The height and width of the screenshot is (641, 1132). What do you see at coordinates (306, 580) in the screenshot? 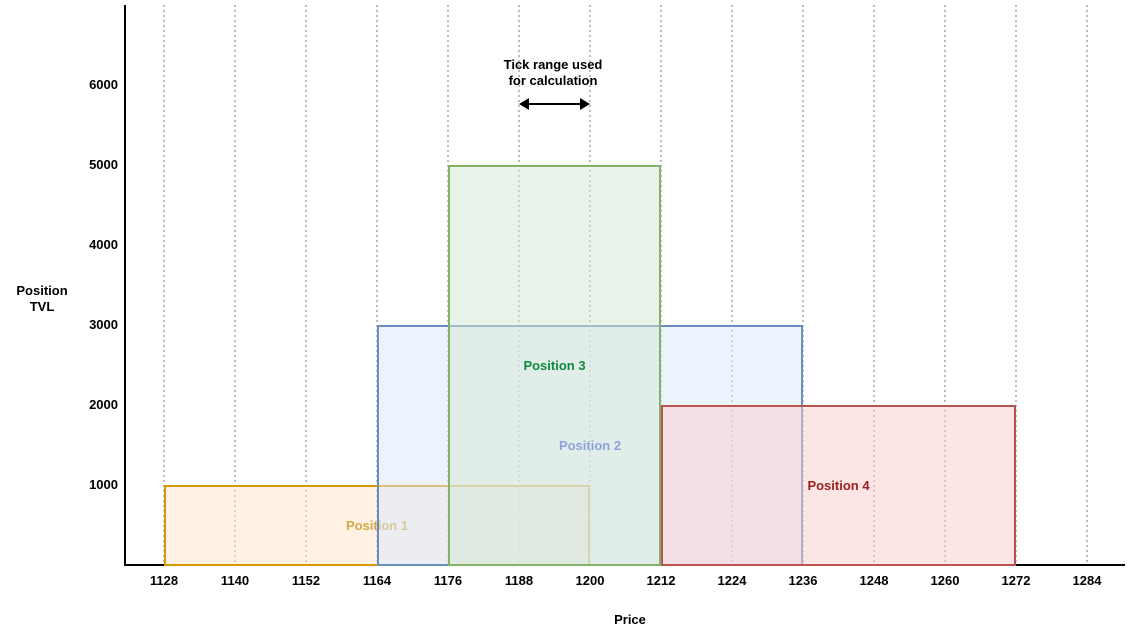
I see `x-tick-label-1152: 1152` at bounding box center [306, 580].